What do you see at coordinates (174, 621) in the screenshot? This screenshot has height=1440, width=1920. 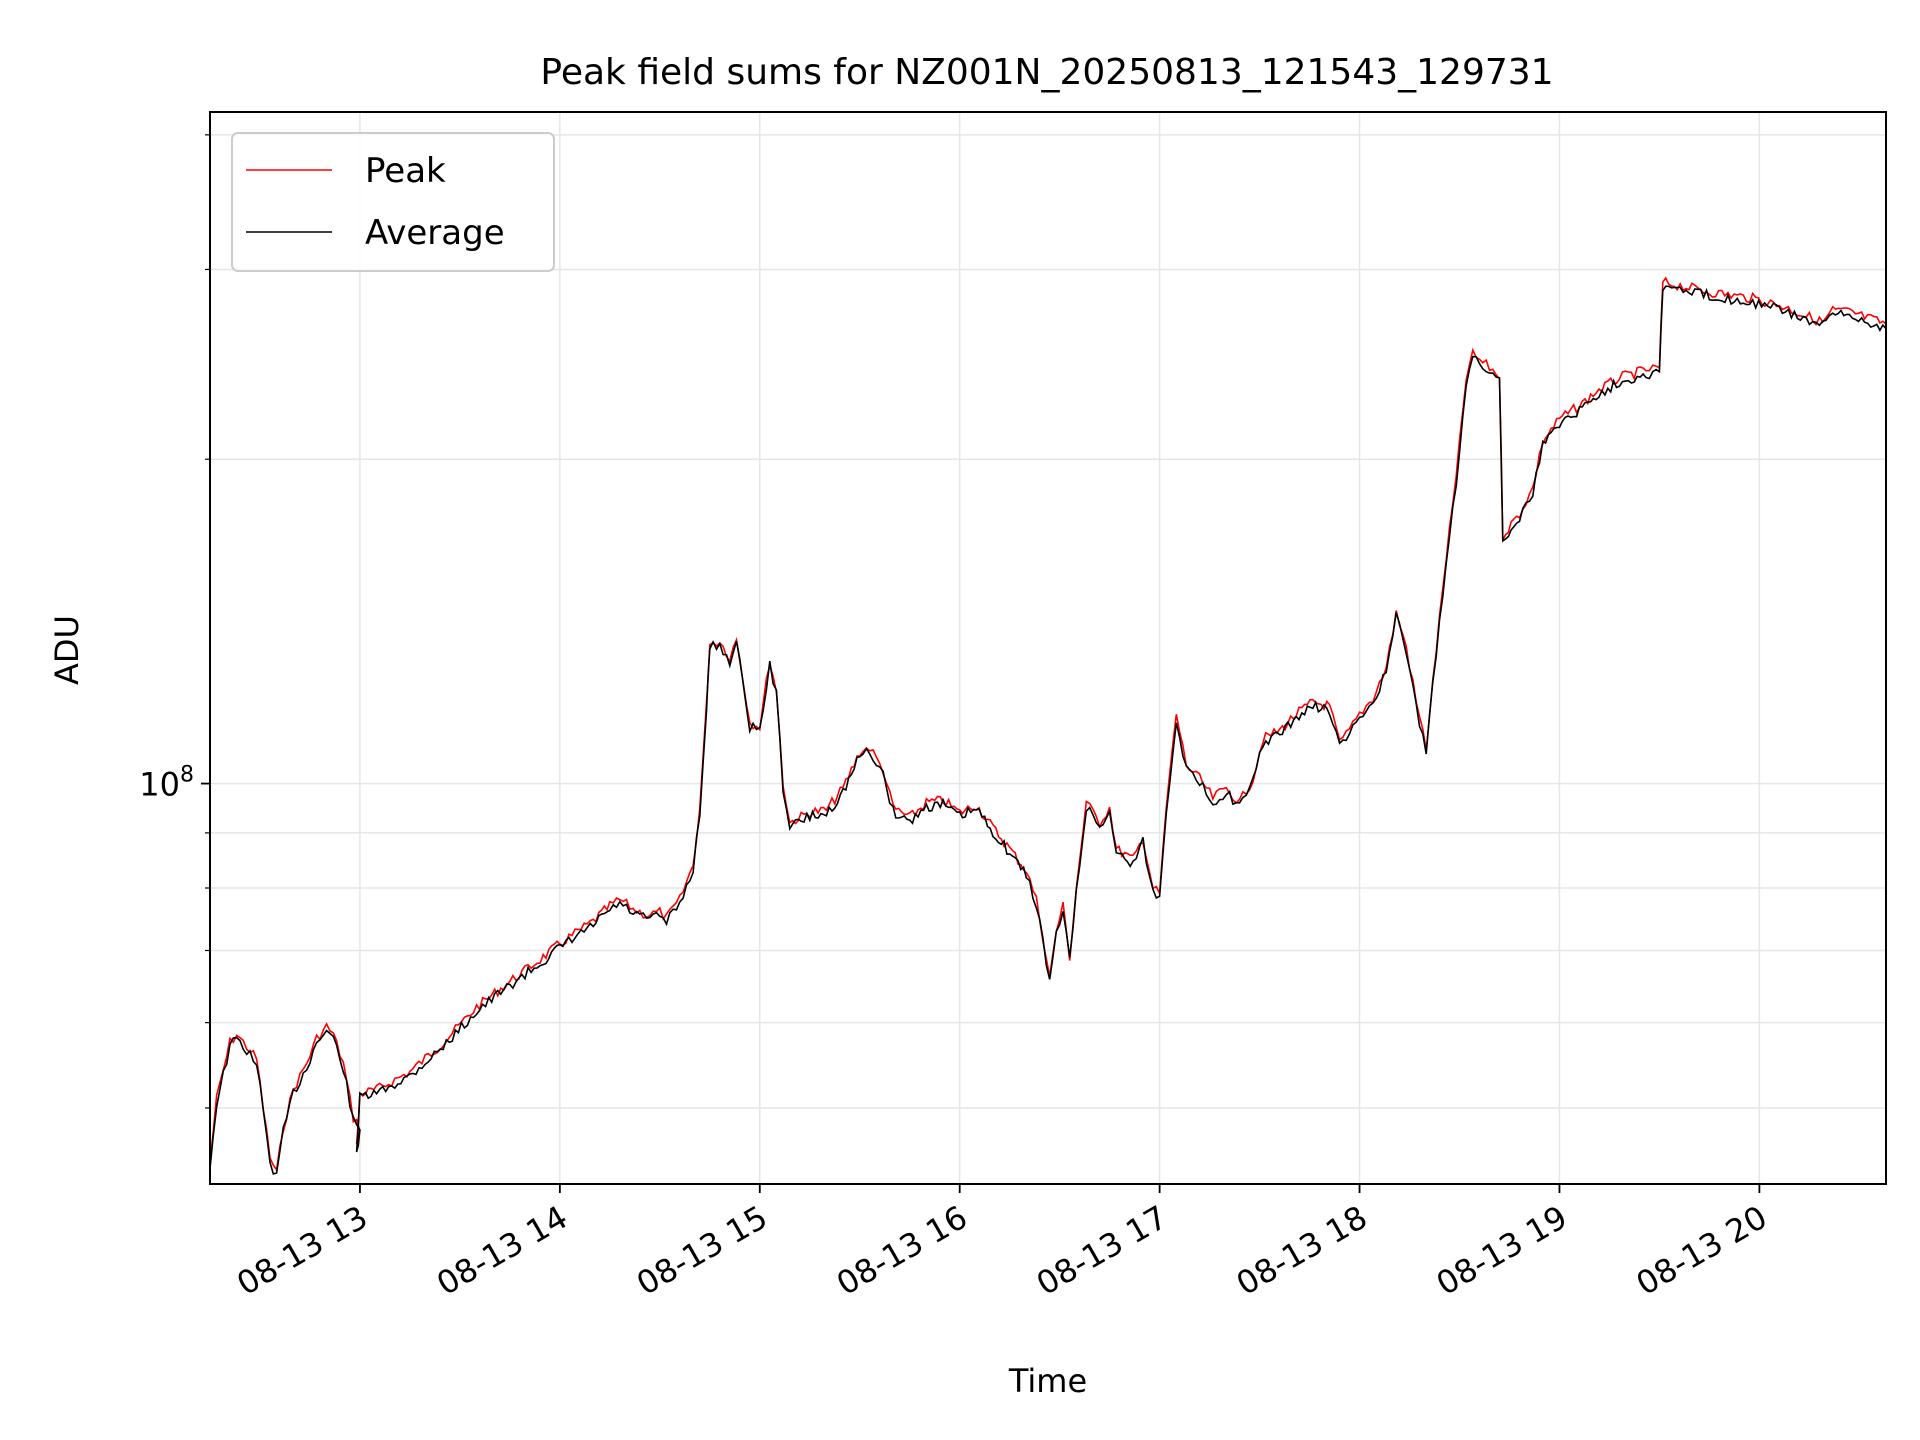 I see `y-axis: 108` at bounding box center [174, 621].